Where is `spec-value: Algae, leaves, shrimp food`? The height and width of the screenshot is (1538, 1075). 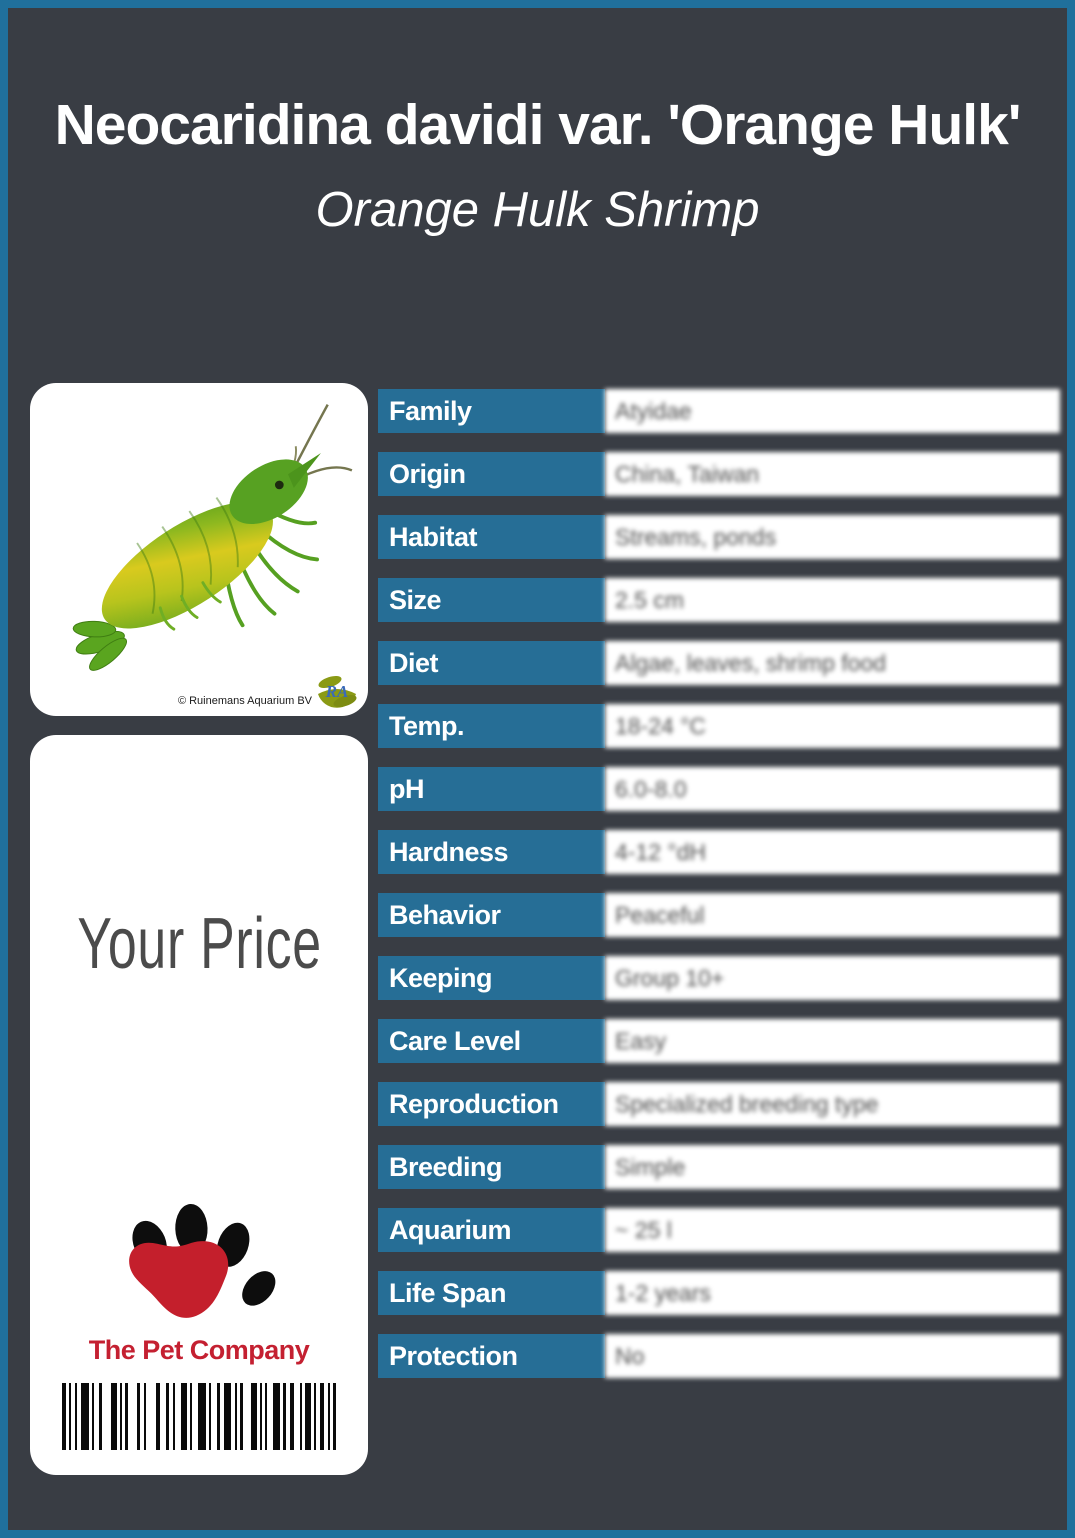
spec-value: Algae, leaves, shrimp food is located at coordinates (832, 663).